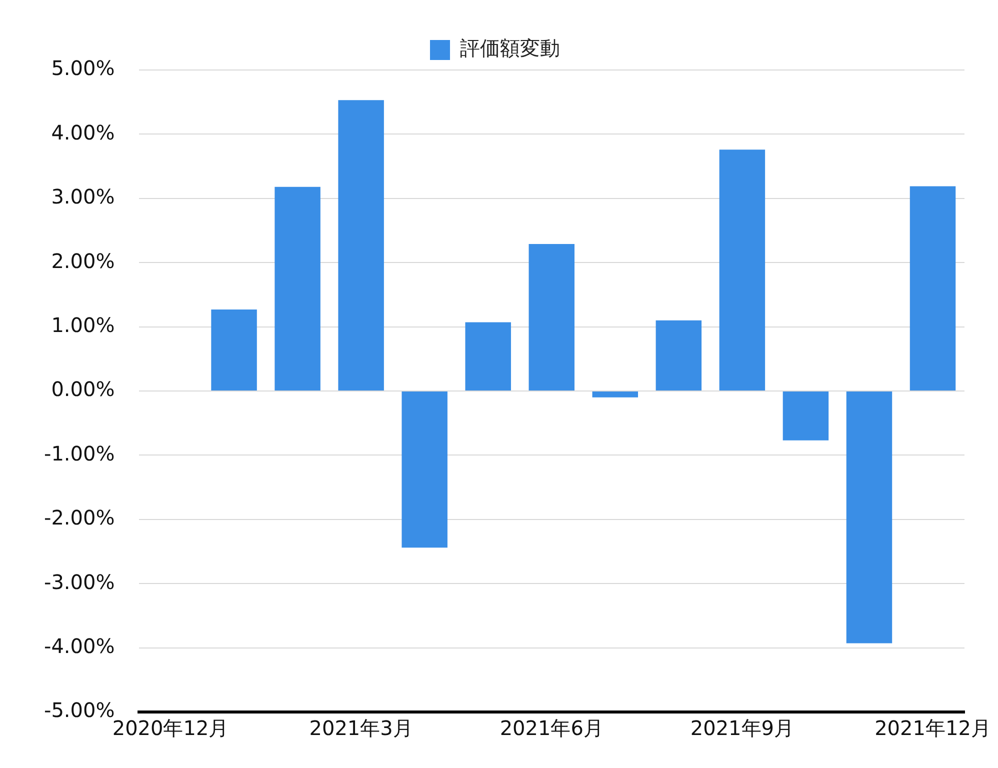 The height and width of the screenshot is (768, 998). Describe the element at coordinates (83, 68) in the screenshot. I see `y-tick-label: 5.00%` at that location.